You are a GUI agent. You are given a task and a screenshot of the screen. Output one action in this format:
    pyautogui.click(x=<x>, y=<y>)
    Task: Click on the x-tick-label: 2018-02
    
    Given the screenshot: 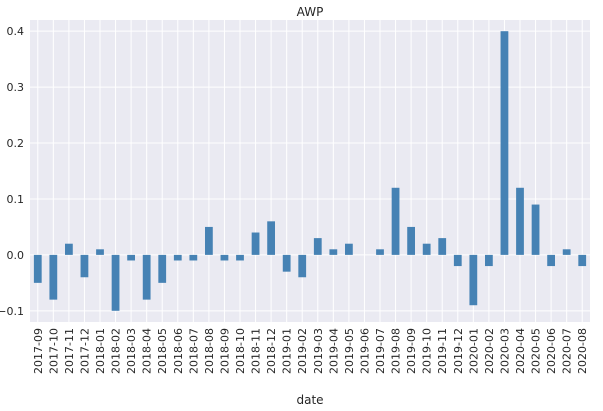 What is the action you would take?
    pyautogui.click(x=116, y=351)
    